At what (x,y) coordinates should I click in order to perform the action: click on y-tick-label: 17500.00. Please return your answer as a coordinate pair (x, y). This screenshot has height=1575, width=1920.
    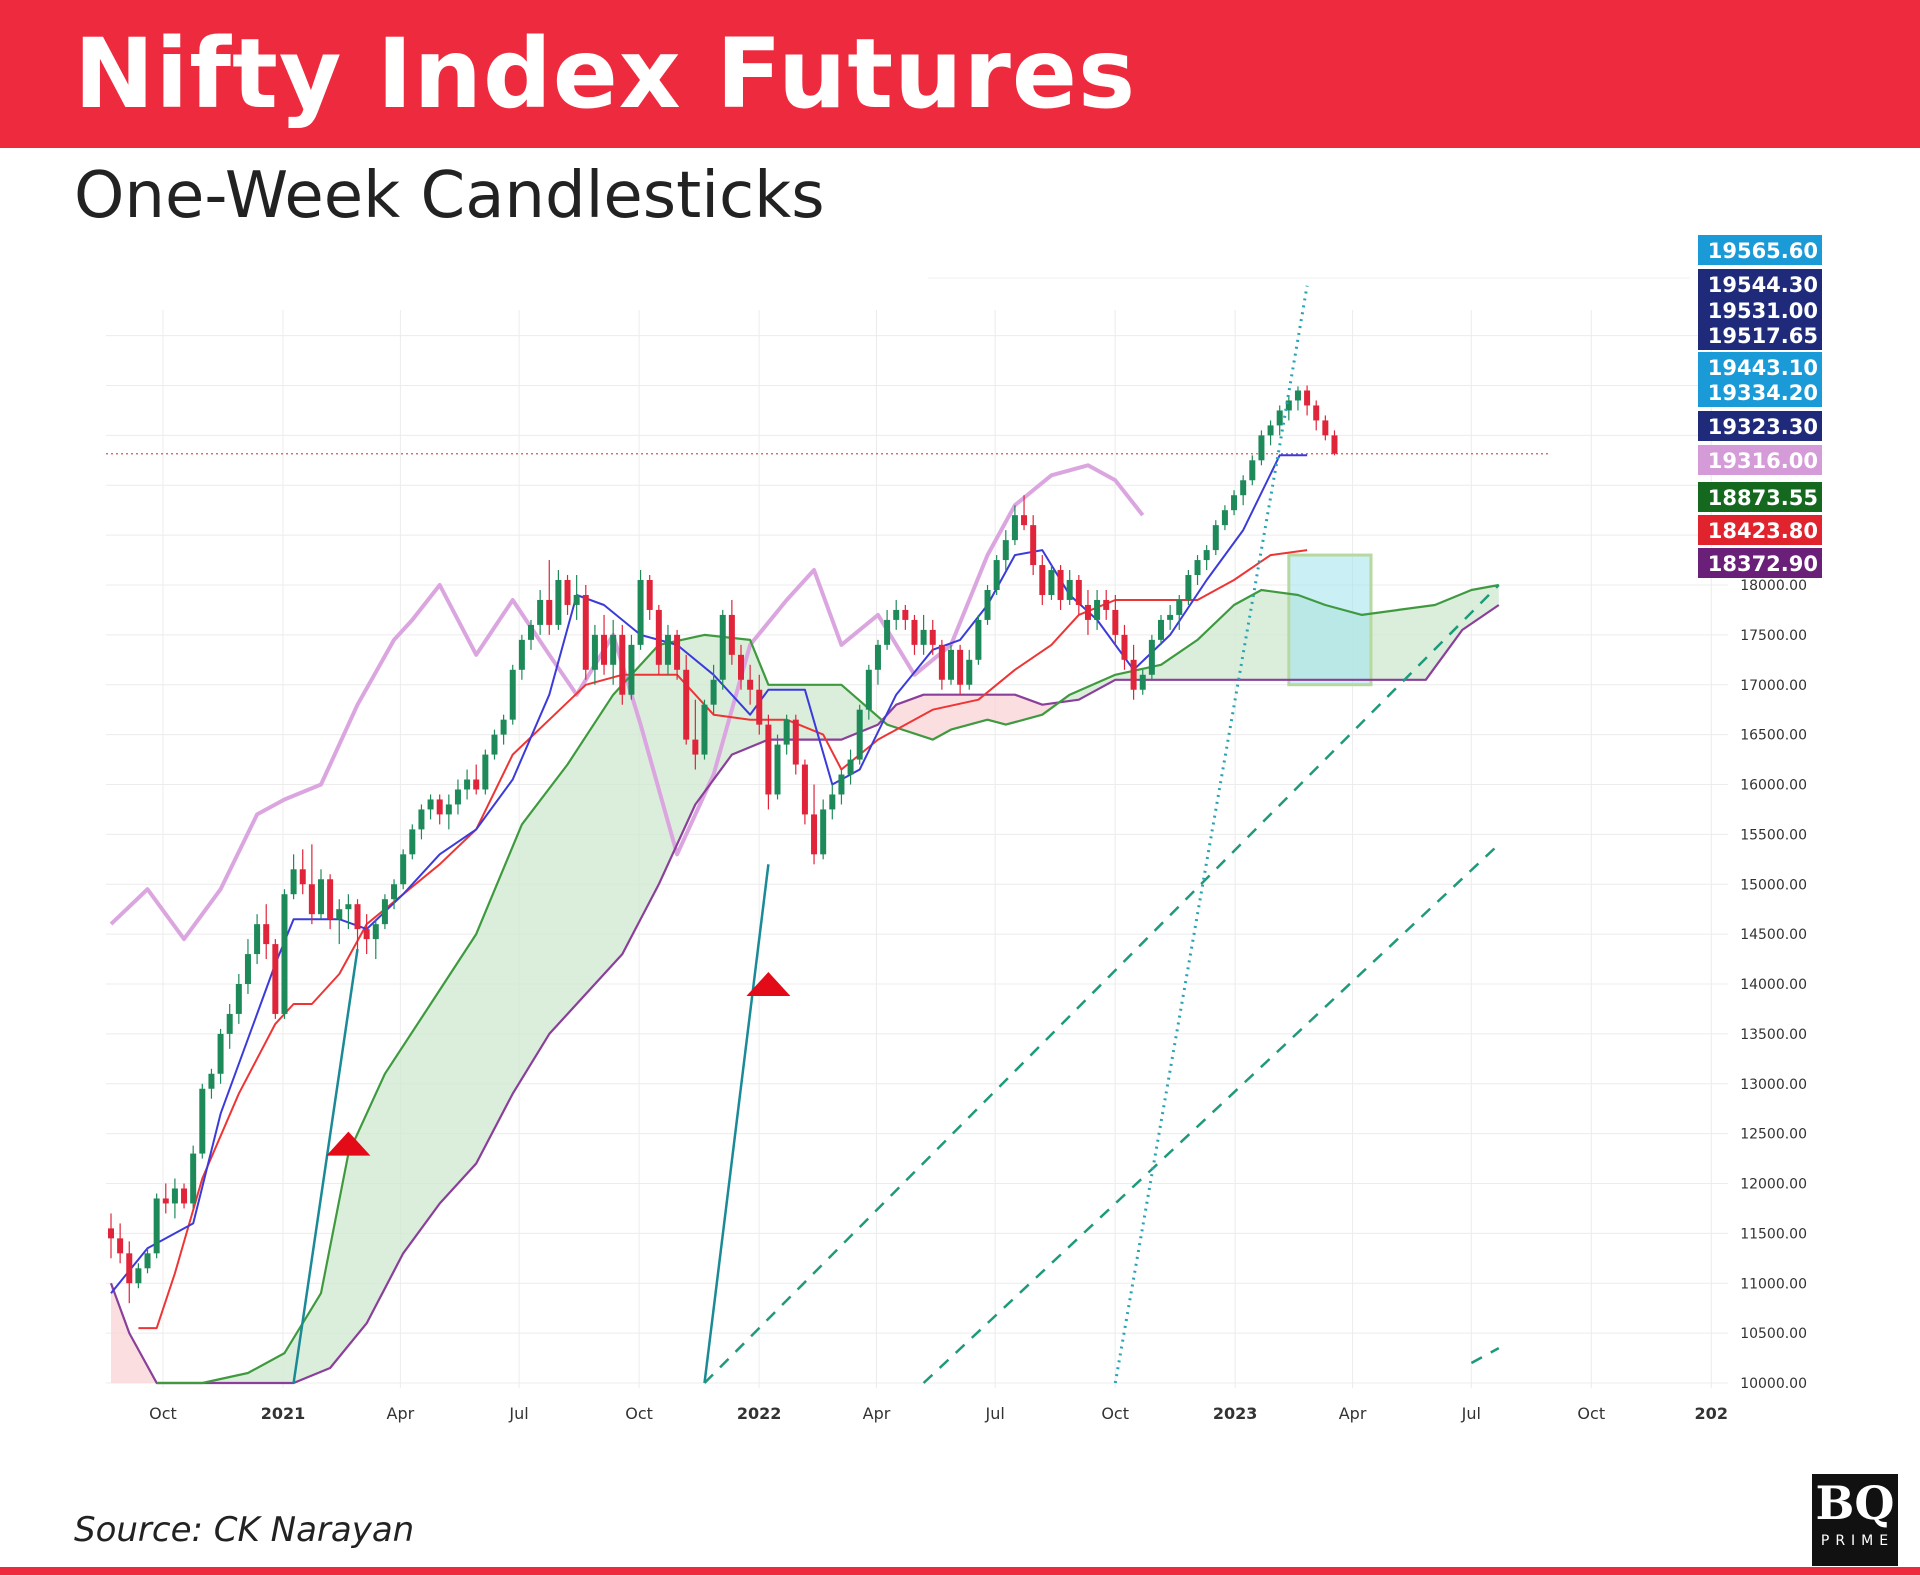
    Looking at the image, I should click on (1773, 636).